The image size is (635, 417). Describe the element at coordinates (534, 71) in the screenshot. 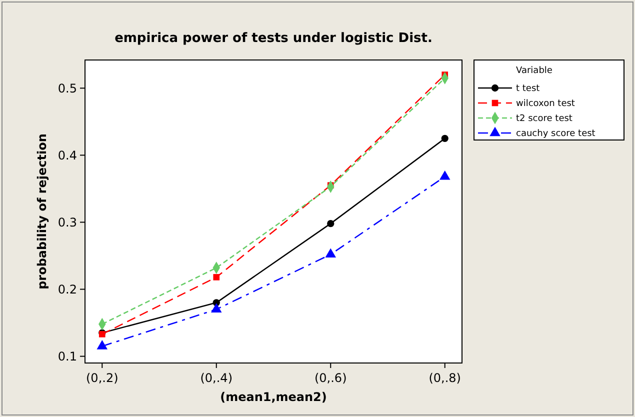

I see `legend-title: Variable` at that location.